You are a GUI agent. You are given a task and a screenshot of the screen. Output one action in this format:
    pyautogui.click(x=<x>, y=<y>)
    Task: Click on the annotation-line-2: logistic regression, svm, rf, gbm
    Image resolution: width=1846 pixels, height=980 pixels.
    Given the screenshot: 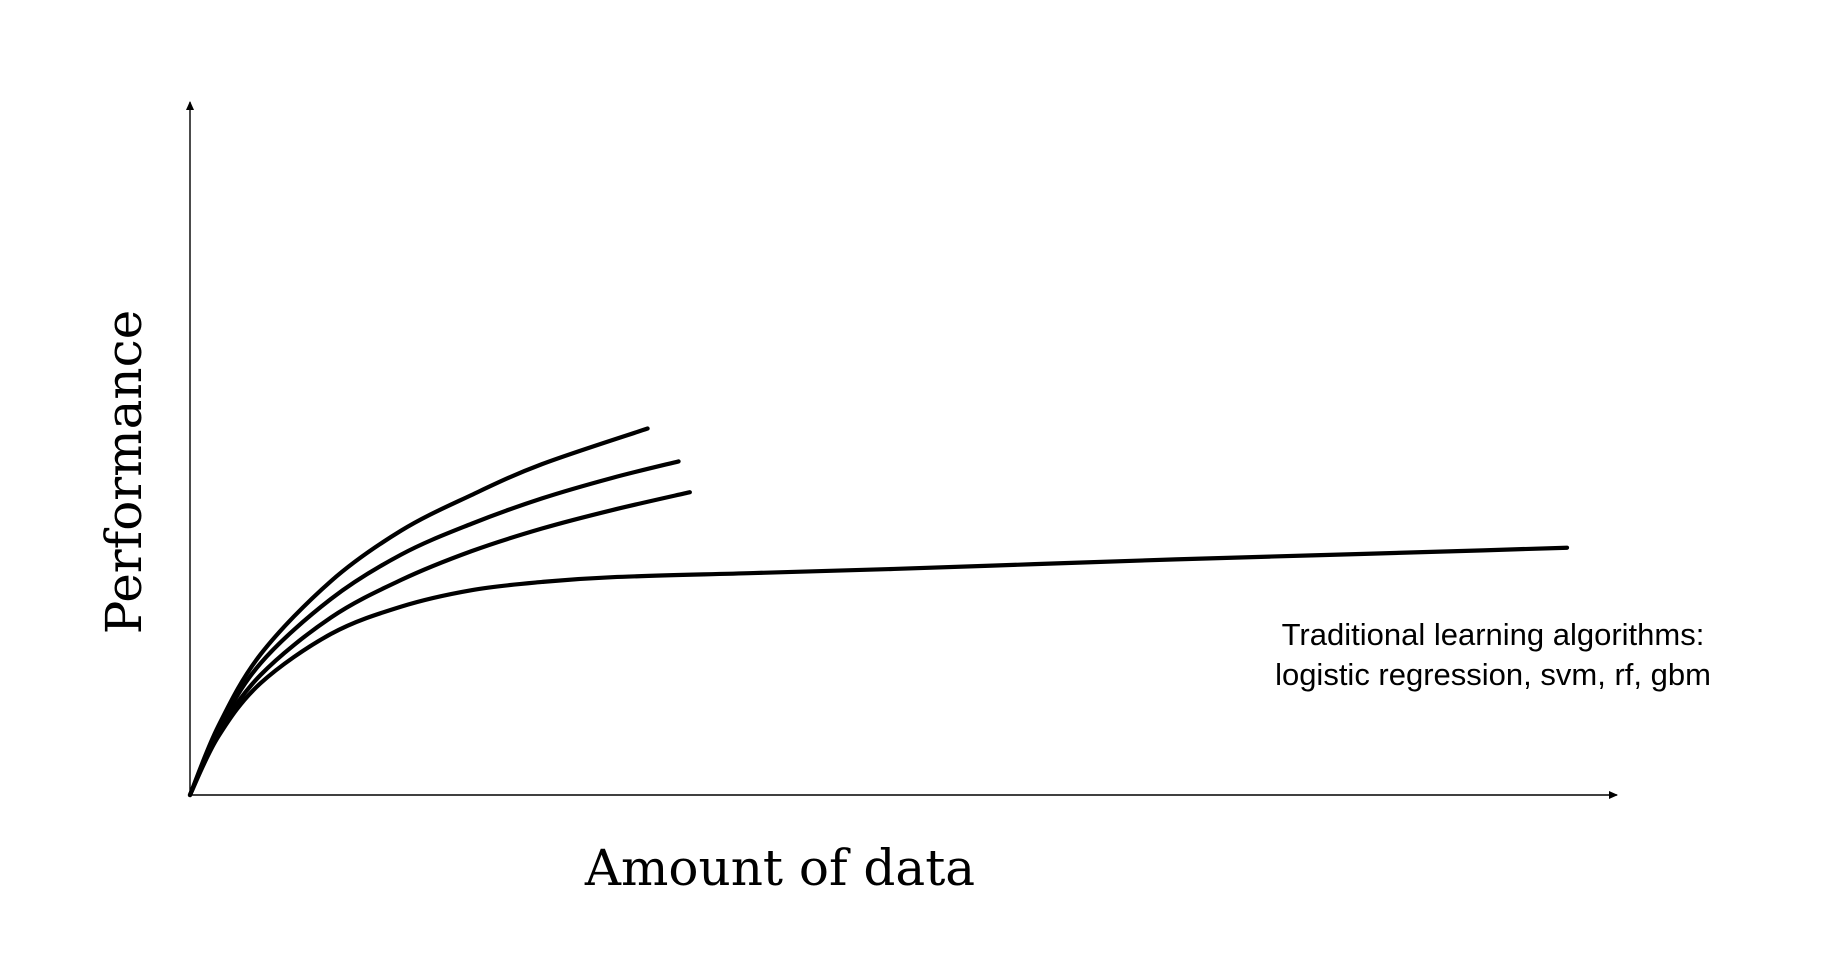 What is the action you would take?
    pyautogui.click(x=1493, y=674)
    